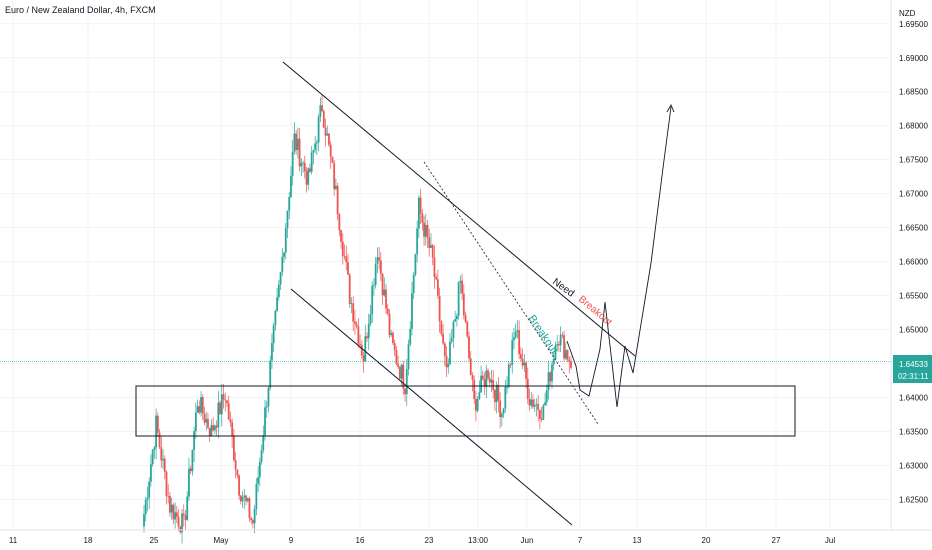 The image size is (932, 550). What do you see at coordinates (907, 13) in the screenshot?
I see `currency-label: NZD` at bounding box center [907, 13].